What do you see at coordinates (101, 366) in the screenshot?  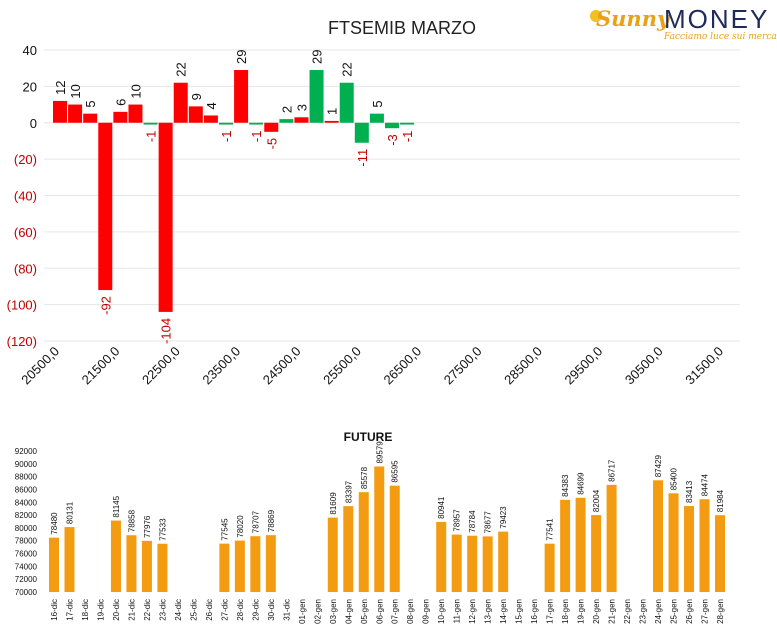 I see `x-tick-label: 21500,0` at bounding box center [101, 366].